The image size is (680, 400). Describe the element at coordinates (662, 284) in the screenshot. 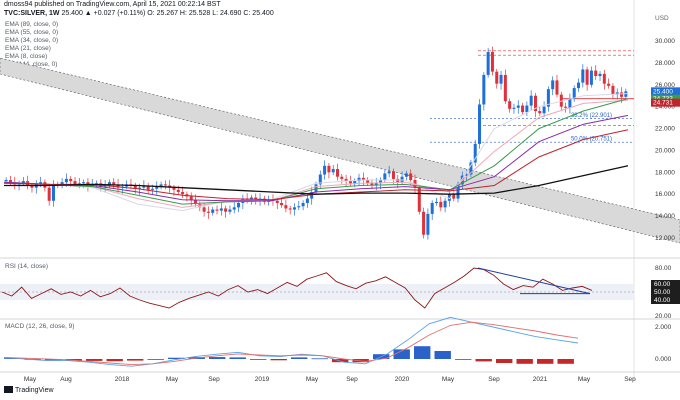

I see `rsi-tick: 60.00` at that location.